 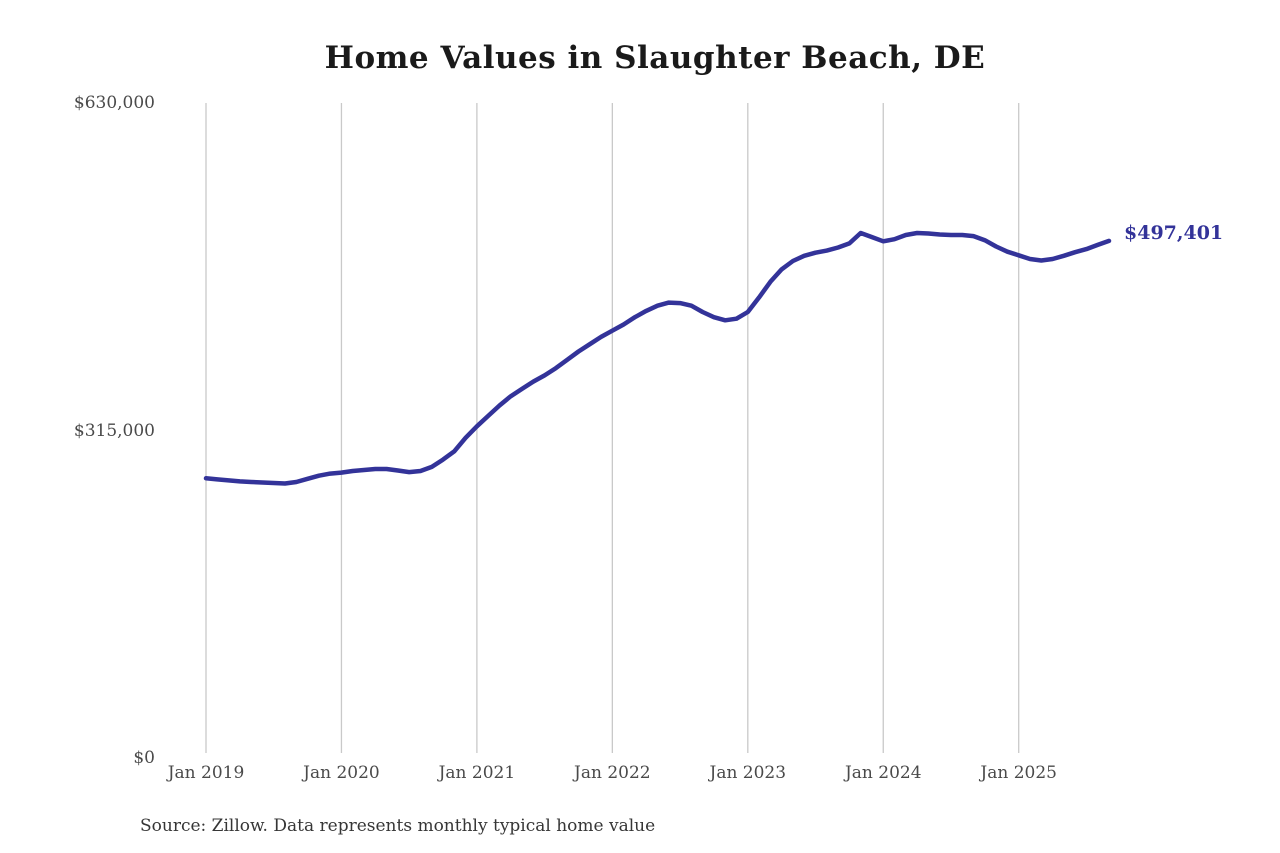 I want to click on x-axis-label: Jan 2023, so click(x=748, y=773).